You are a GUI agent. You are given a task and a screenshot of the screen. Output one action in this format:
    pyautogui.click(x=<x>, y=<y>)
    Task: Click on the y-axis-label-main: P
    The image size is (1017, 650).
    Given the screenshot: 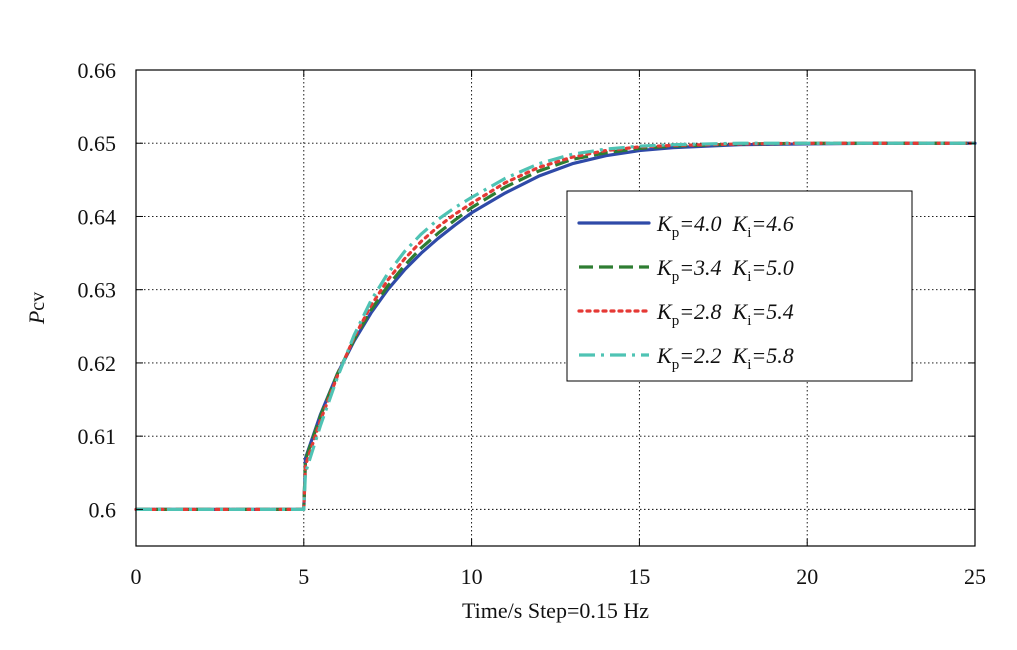 What is the action you would take?
    pyautogui.click(x=36, y=318)
    